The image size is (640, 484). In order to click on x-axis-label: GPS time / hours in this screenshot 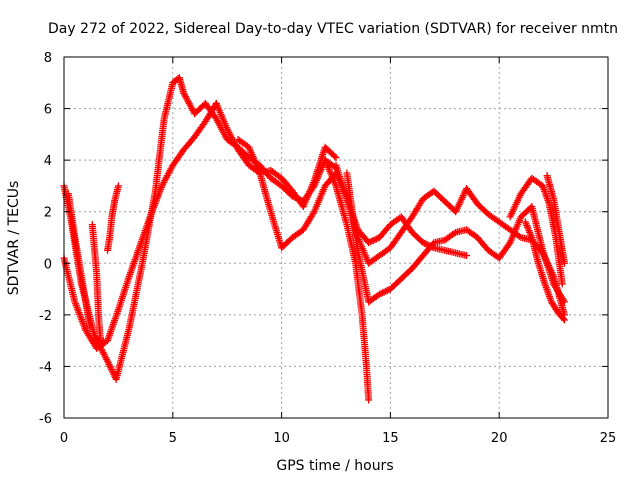, I will do `click(334, 466)`.